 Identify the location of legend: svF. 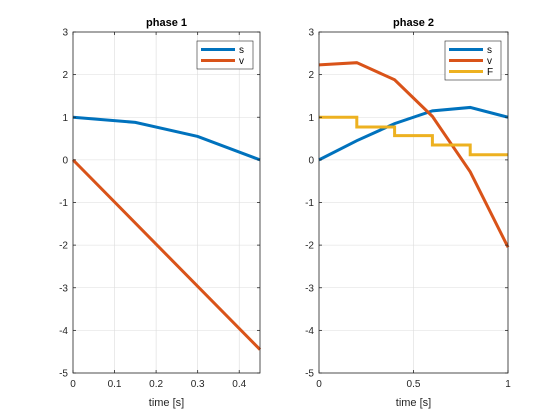
(473, 60).